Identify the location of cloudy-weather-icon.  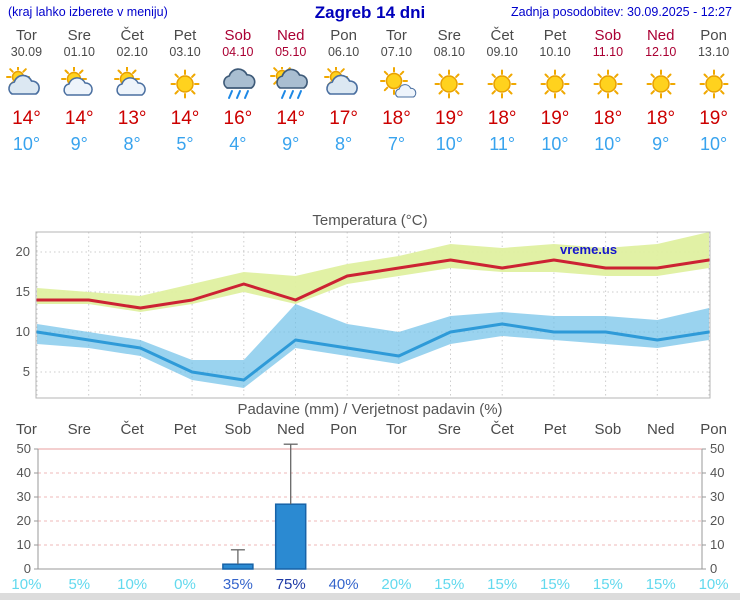
(343, 84).